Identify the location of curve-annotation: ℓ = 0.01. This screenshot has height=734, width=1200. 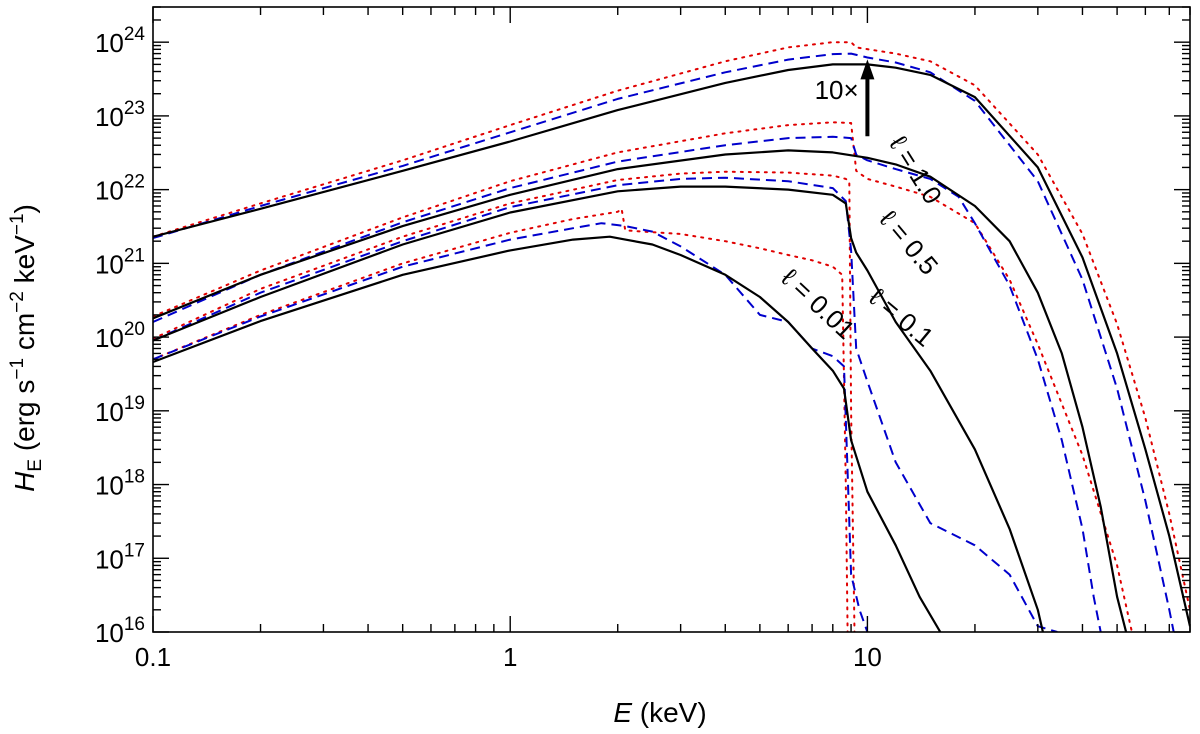
(818, 304).